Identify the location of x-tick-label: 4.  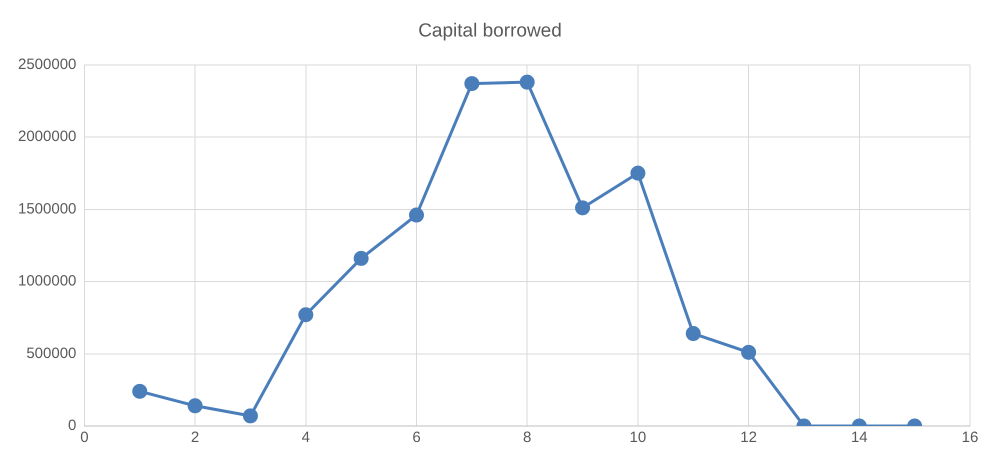
(306, 437).